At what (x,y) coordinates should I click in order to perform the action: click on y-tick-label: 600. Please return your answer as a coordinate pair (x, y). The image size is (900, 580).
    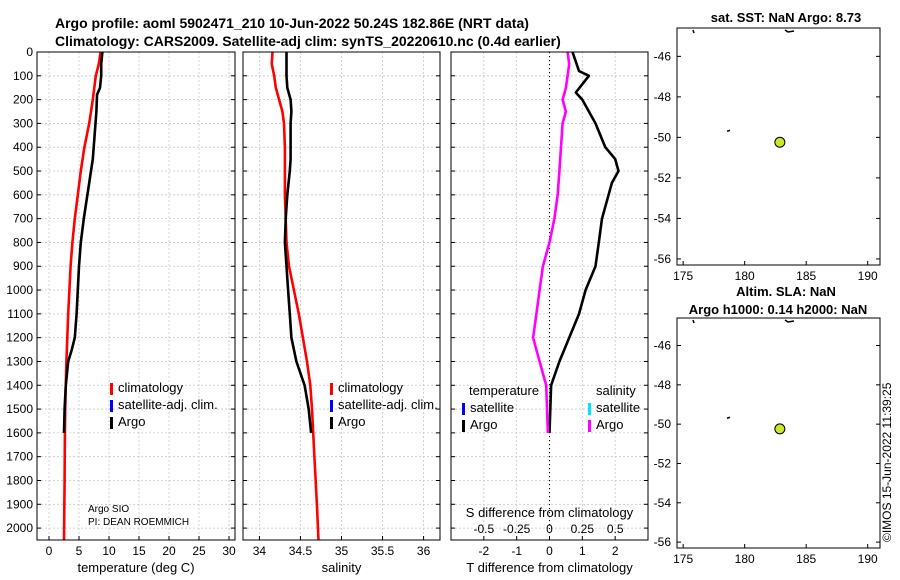
    Looking at the image, I should click on (23, 195).